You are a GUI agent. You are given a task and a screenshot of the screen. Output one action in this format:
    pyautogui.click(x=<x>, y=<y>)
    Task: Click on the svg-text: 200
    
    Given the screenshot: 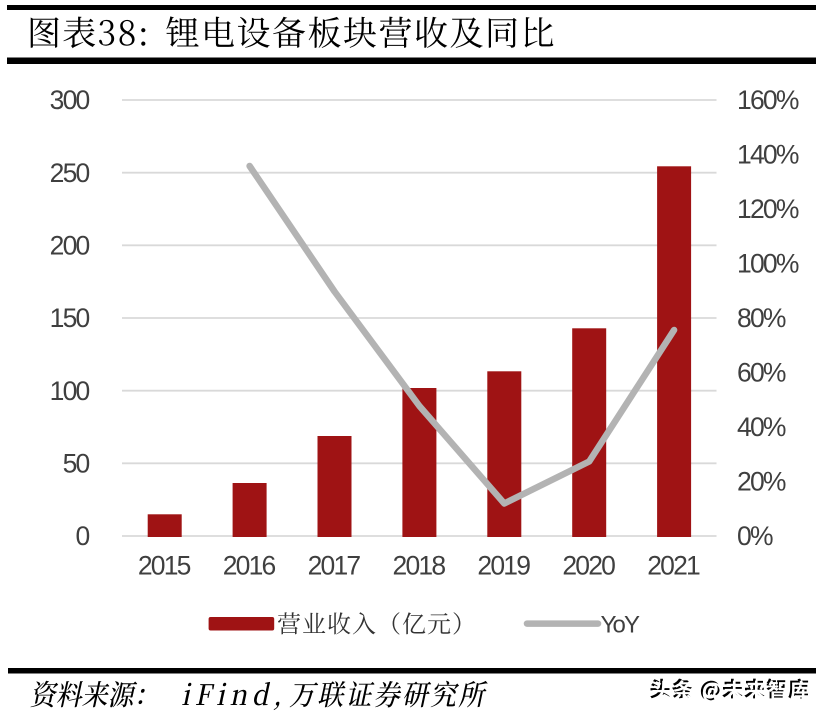 What is the action you would take?
    pyautogui.click(x=70, y=246)
    